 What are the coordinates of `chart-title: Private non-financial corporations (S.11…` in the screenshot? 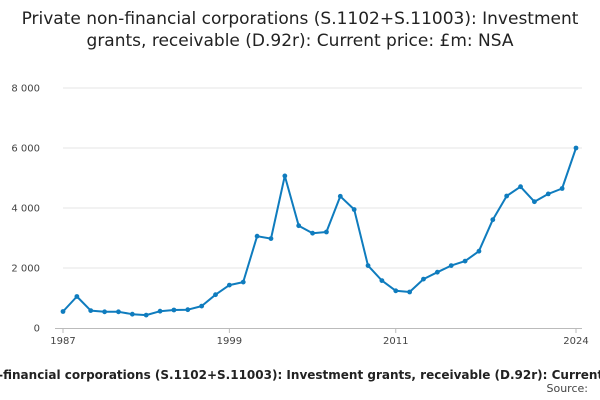 It's located at (300, 30).